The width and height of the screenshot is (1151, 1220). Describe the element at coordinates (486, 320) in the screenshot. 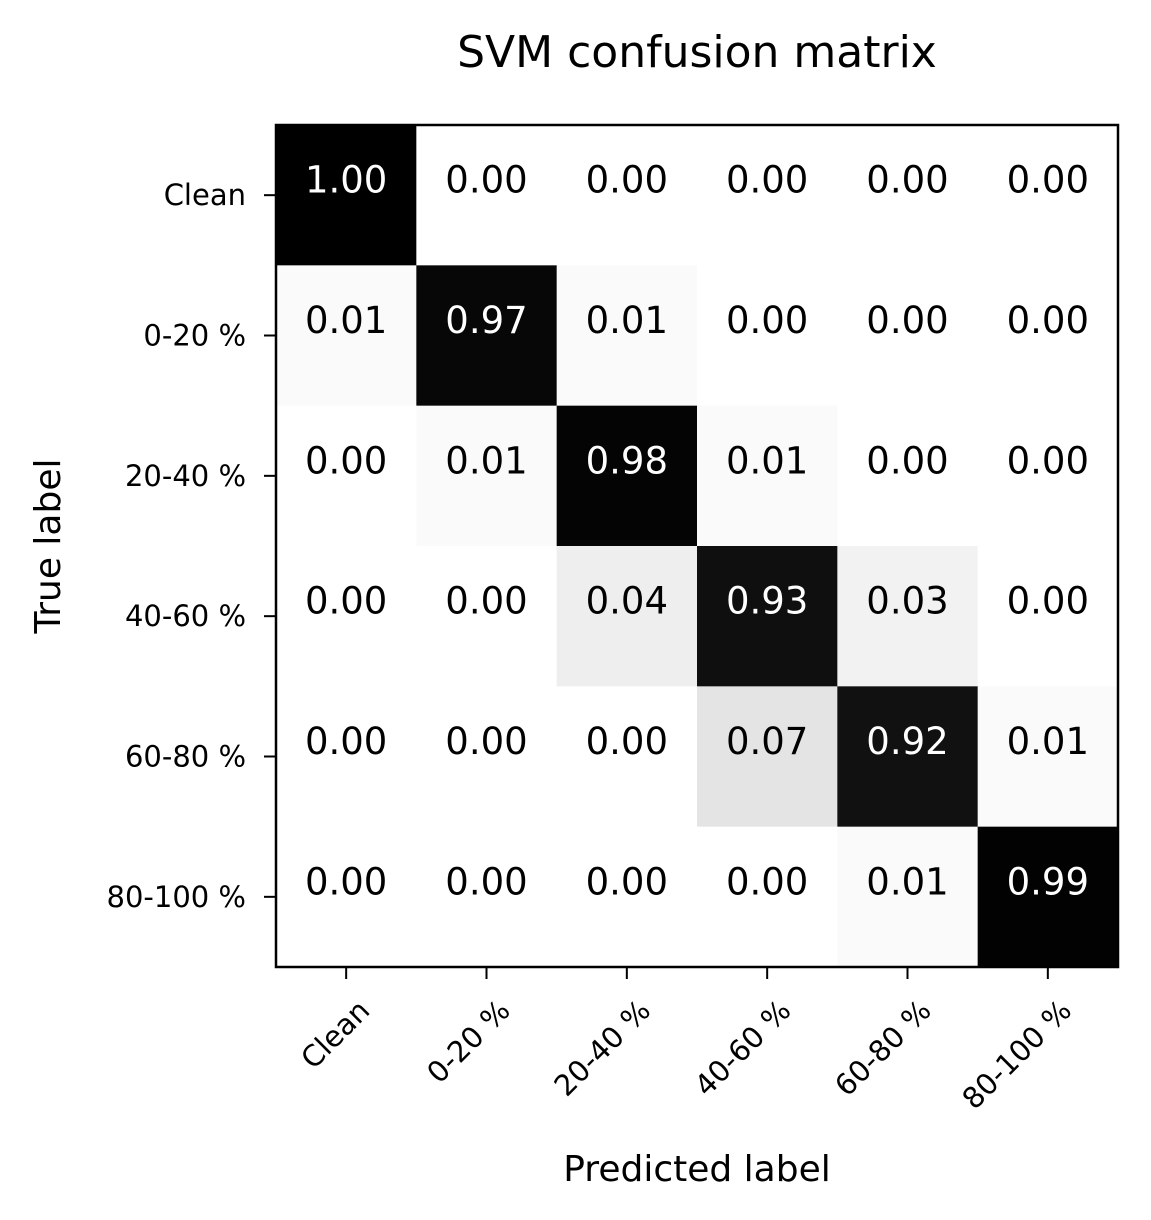

I see `cell-value-label: 0.97` at that location.